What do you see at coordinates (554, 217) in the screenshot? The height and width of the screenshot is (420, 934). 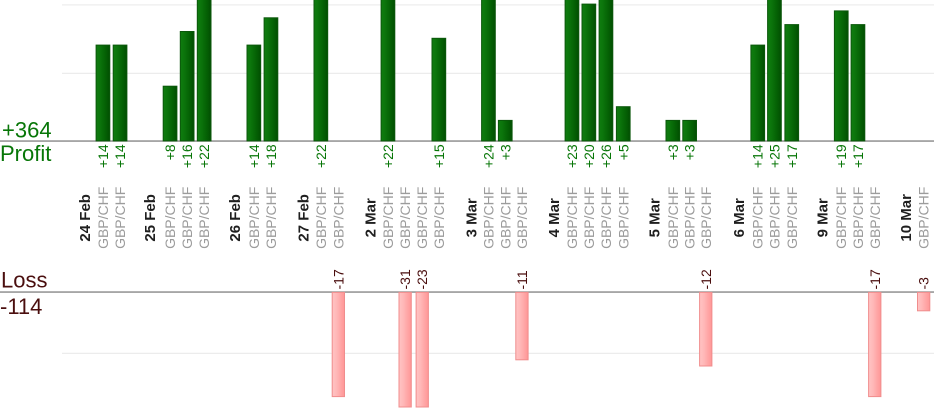 I see `svg-text: 4 Mar` at bounding box center [554, 217].